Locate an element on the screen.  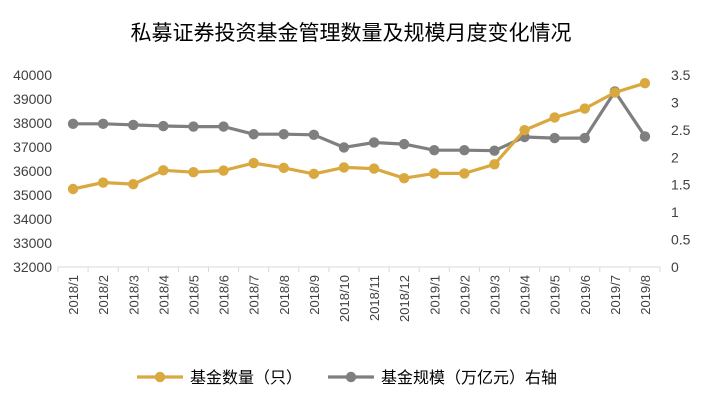
y-left-tick-label: 33000 is located at coordinates (32, 243).